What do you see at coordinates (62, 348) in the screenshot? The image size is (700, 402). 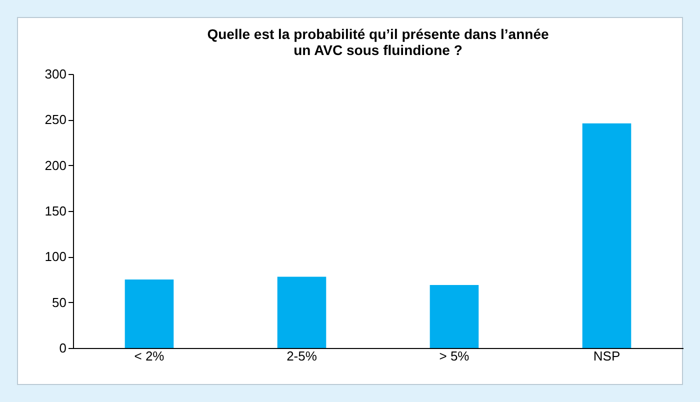 I see `y-tick-label: 0` at bounding box center [62, 348].